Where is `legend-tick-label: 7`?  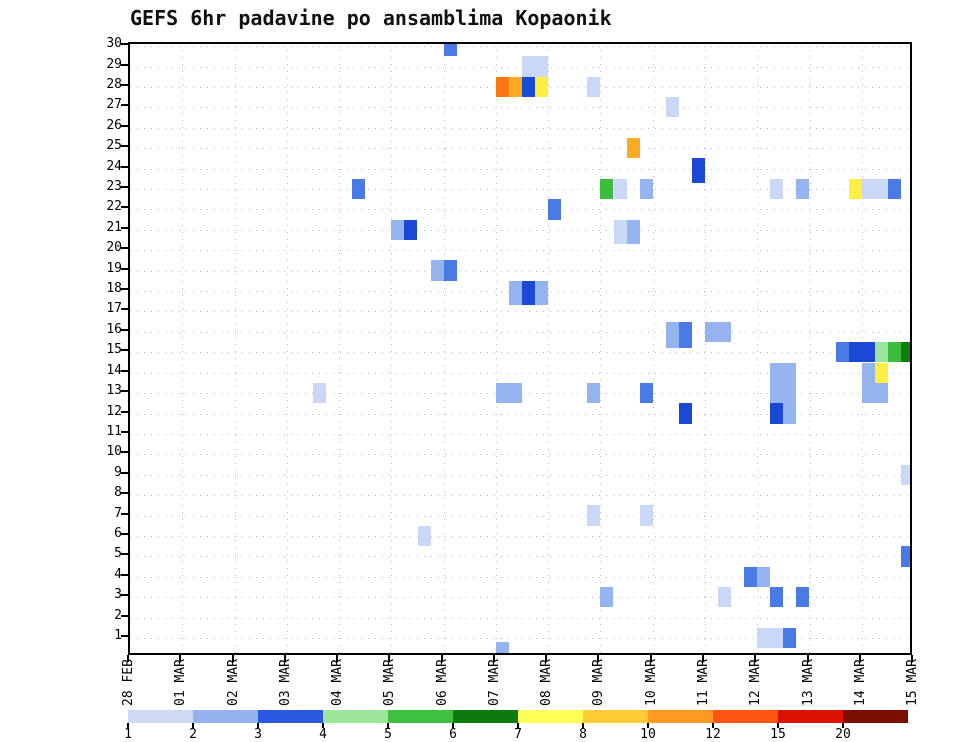
legend-tick-label: 7 is located at coordinates (518, 734).